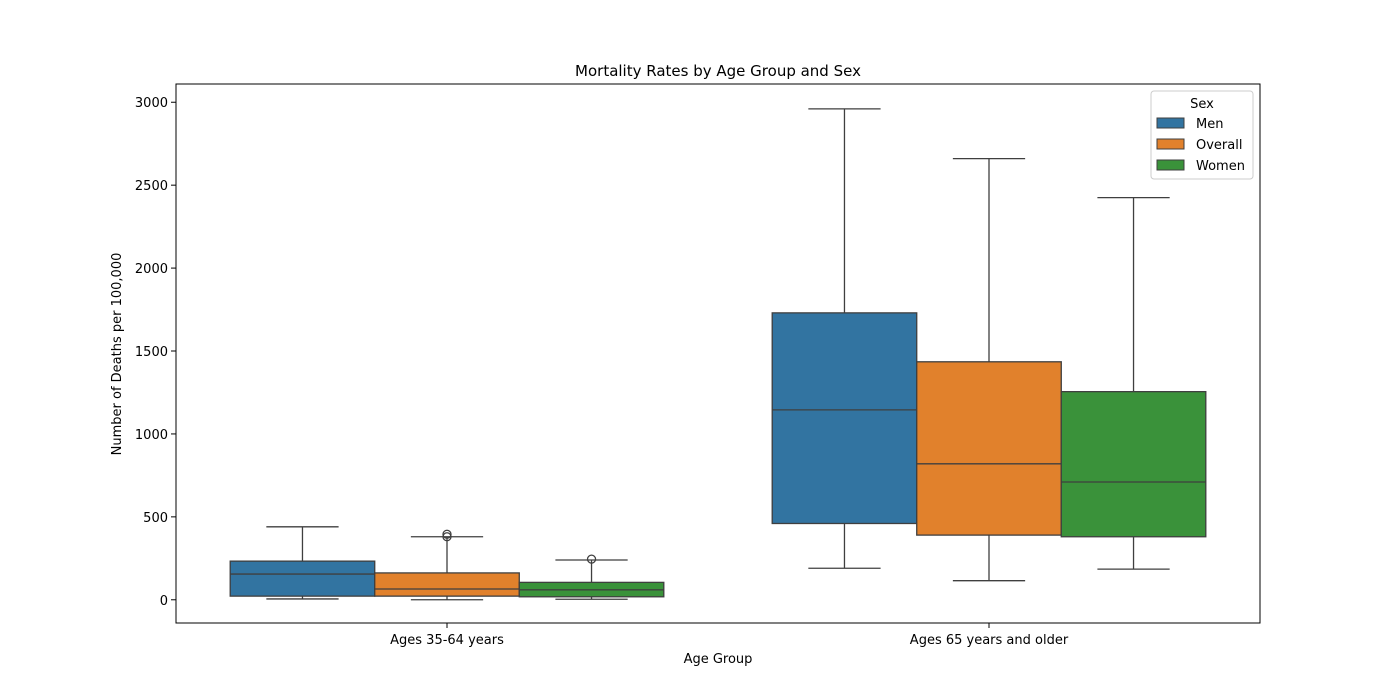  Describe the element at coordinates (117, 354) in the screenshot. I see `y-axis-label: Number of Deaths per 100,000` at that location.